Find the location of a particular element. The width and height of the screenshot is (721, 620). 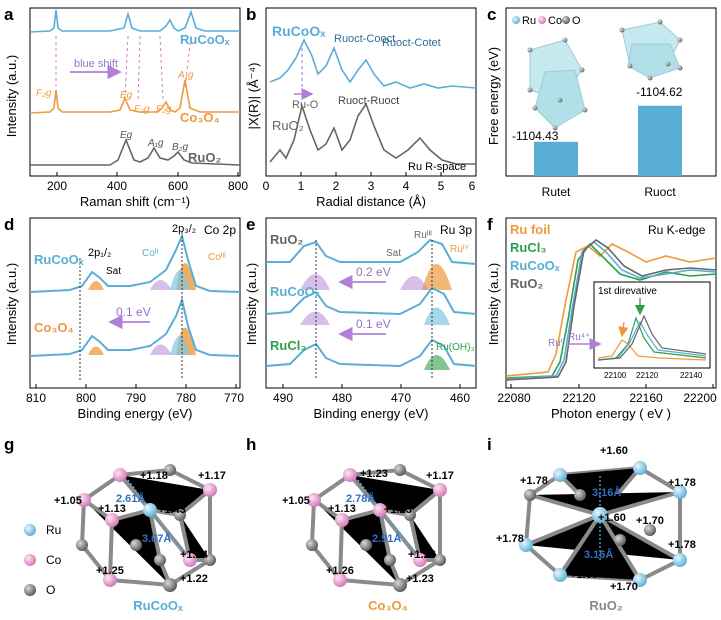

tick: 780 is located at coordinates (186, 398).